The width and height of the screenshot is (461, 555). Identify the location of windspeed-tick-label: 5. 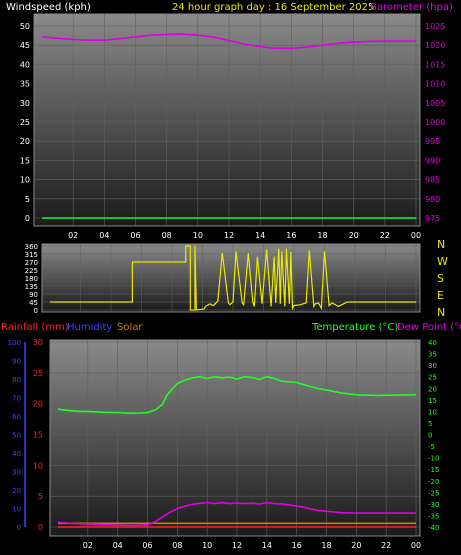
(27, 199).